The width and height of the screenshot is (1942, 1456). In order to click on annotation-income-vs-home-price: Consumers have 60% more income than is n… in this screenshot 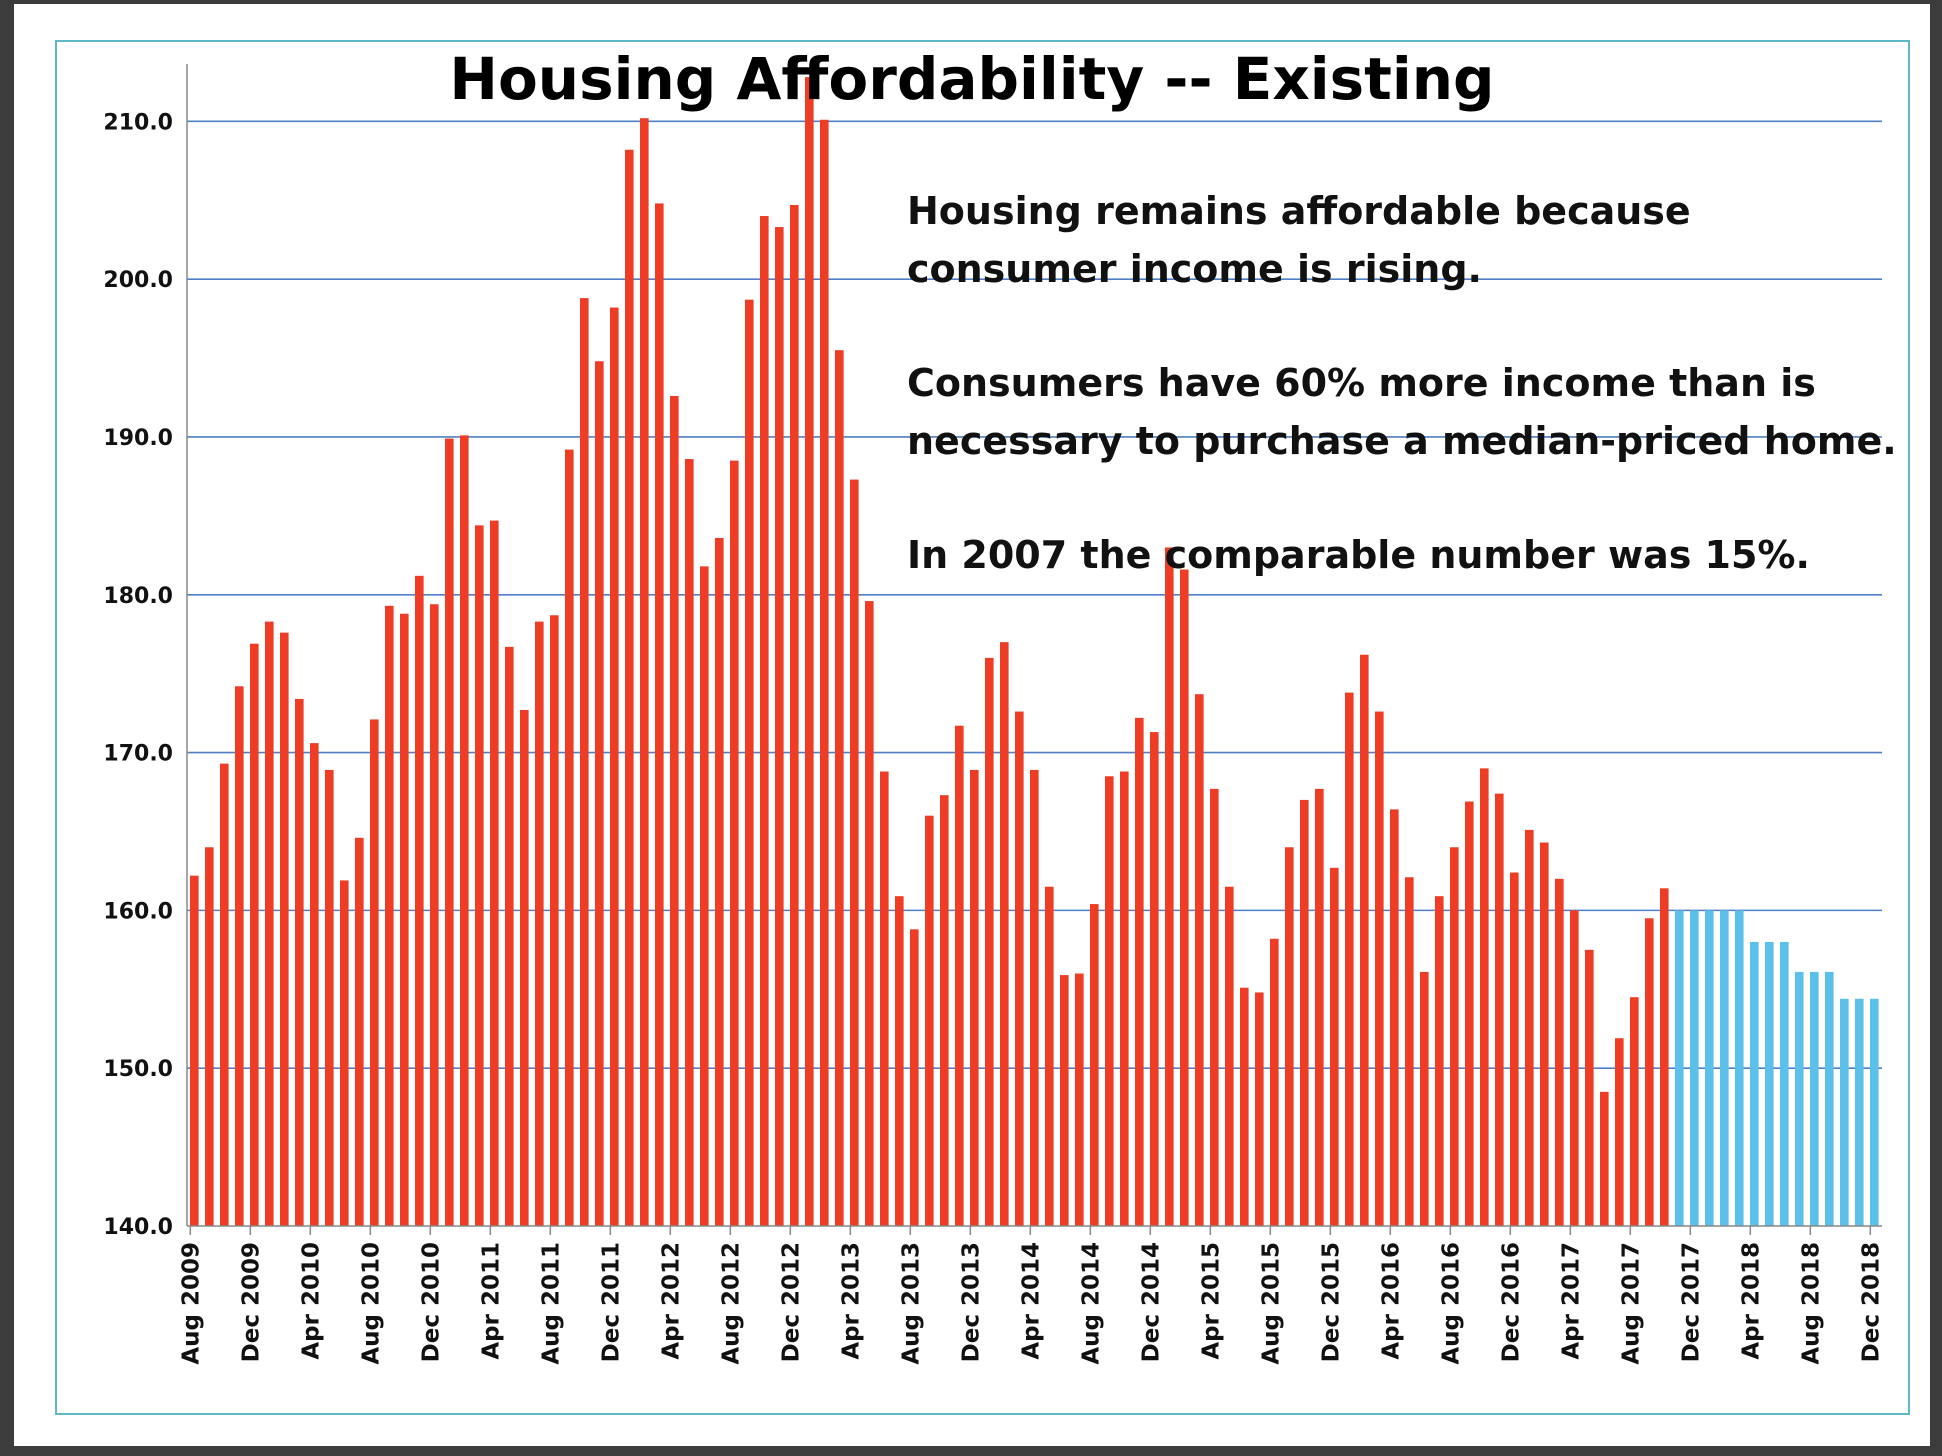, I will do `click(1402, 412)`.